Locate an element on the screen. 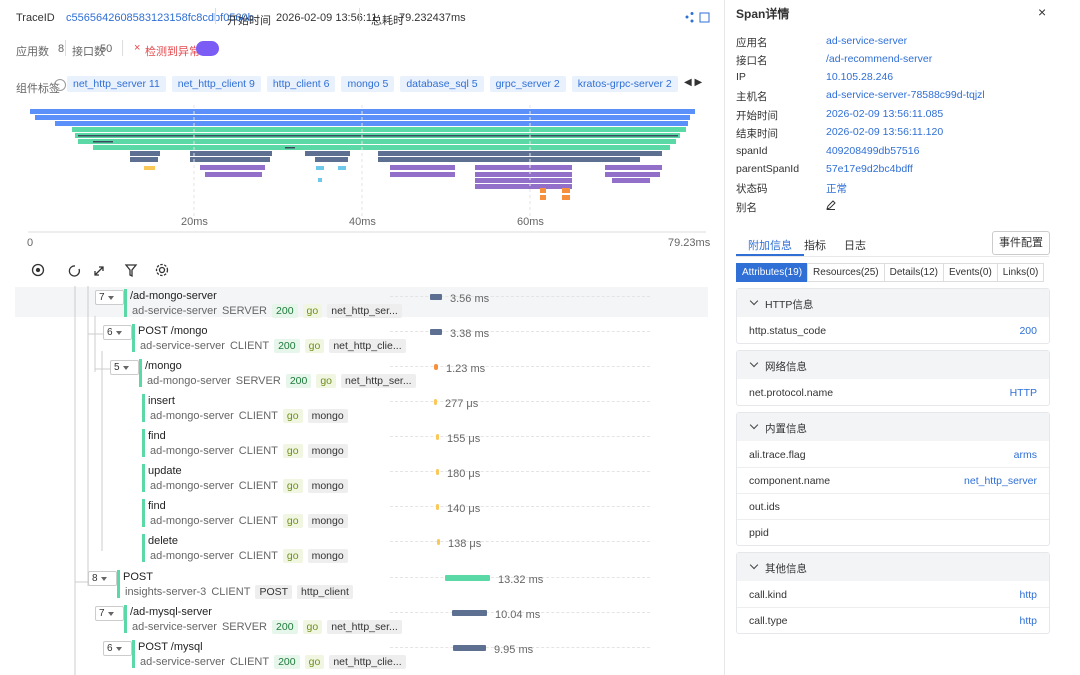 This screenshot has width=1080, height=675. tab: 附加信息 is located at coordinates (770, 246).